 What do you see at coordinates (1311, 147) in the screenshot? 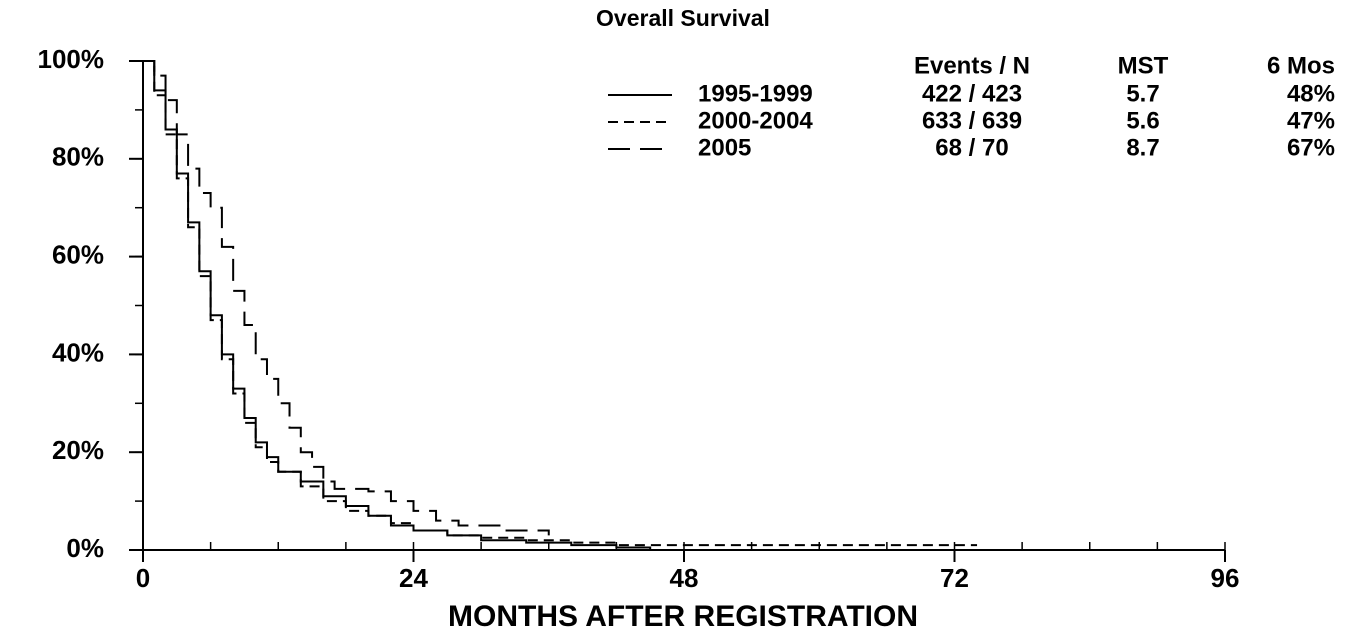
I see `legend-cell: 67%` at bounding box center [1311, 147].